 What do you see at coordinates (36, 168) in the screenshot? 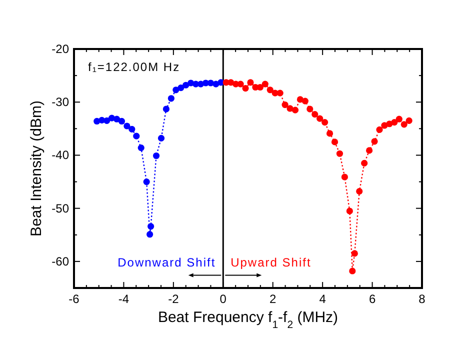
I see `y-axis-title: Beat Intensity (dBm)` at bounding box center [36, 168].